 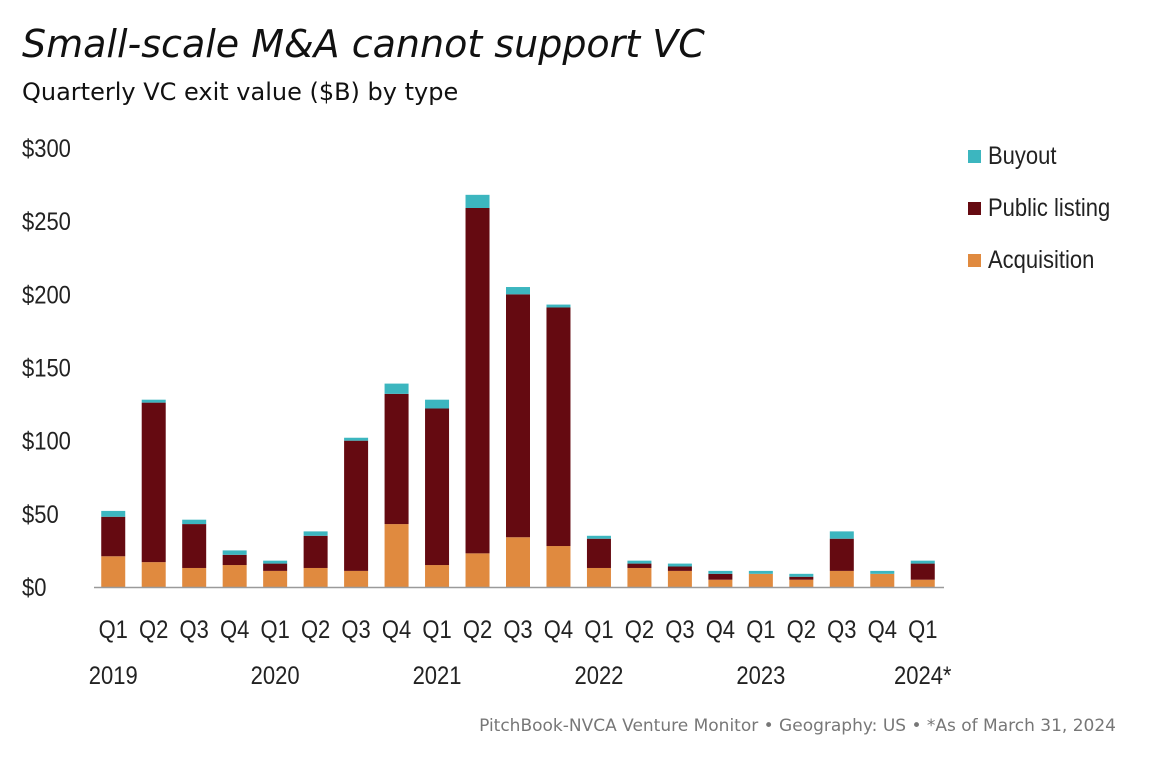 What do you see at coordinates (1022, 155) in the screenshot?
I see `legend-label-buyout: Buyout` at bounding box center [1022, 155].